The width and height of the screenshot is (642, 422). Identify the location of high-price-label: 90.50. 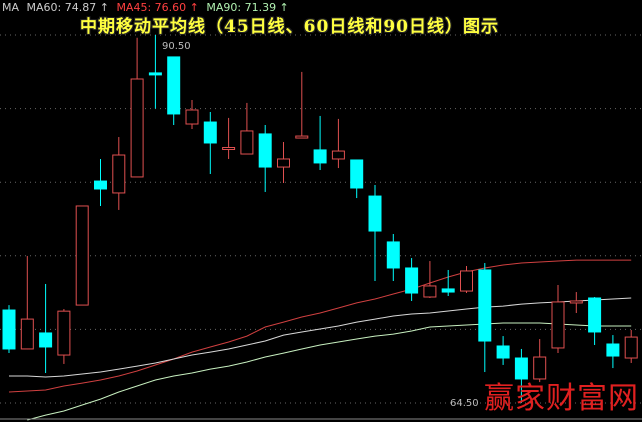
(176, 46).